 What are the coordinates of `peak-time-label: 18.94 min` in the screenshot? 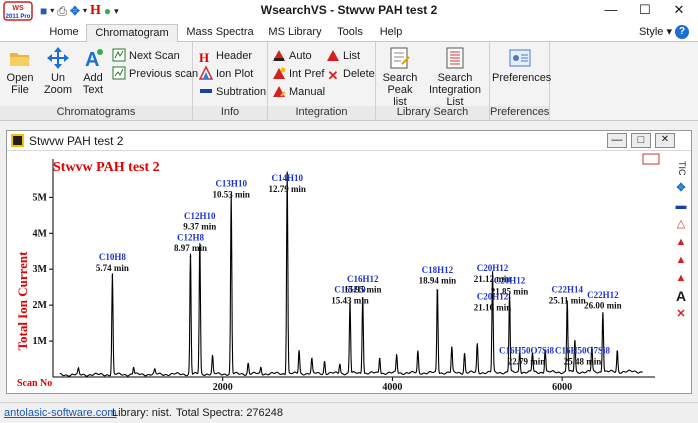 It's located at (438, 281).